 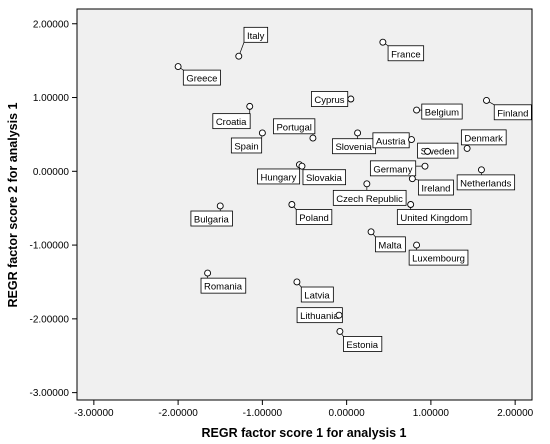 What do you see at coordinates (263, 413) in the screenshot?
I see `x-tick-label: -1.00000` at bounding box center [263, 413].